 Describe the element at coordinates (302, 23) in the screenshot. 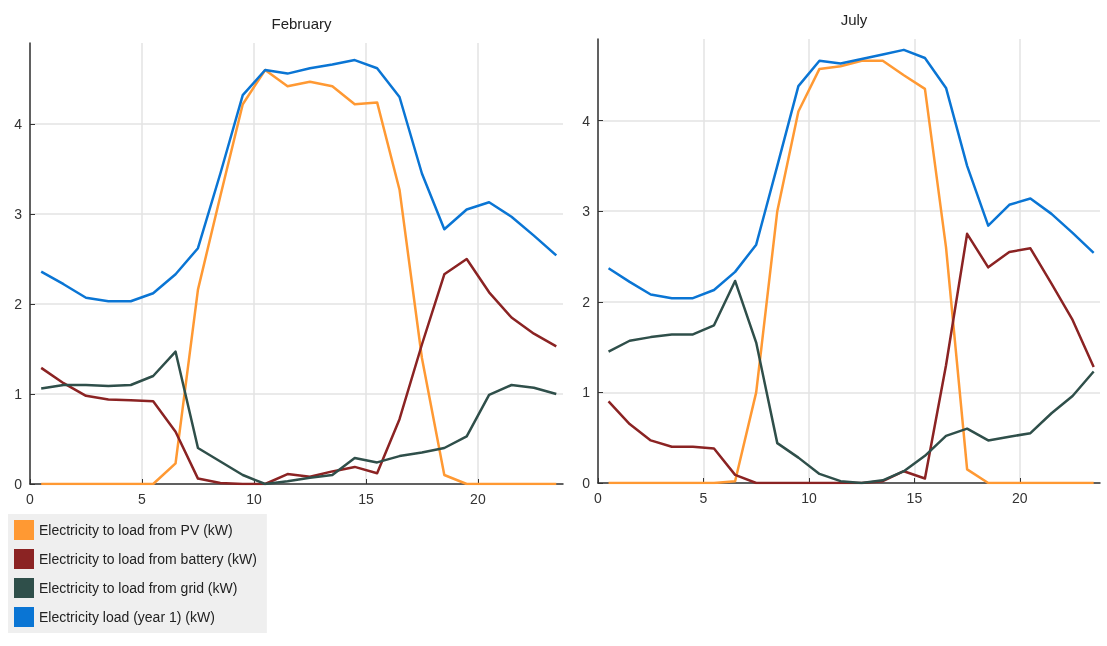

I see `chart-title: February` at that location.